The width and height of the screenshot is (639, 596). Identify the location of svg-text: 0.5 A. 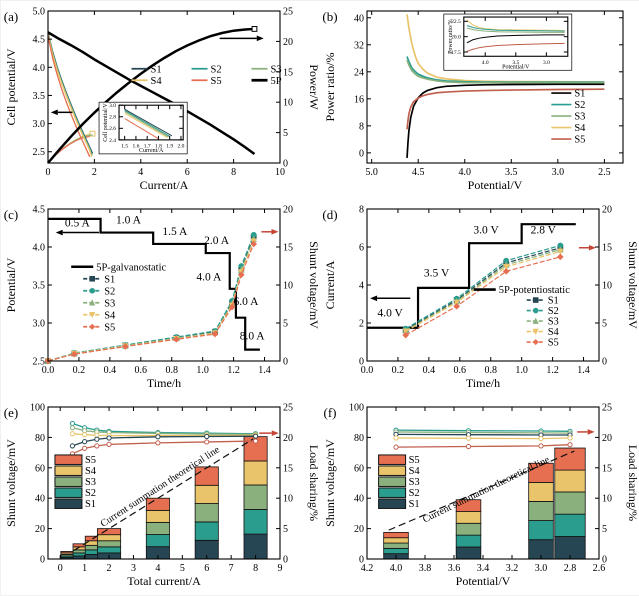
(78, 223).